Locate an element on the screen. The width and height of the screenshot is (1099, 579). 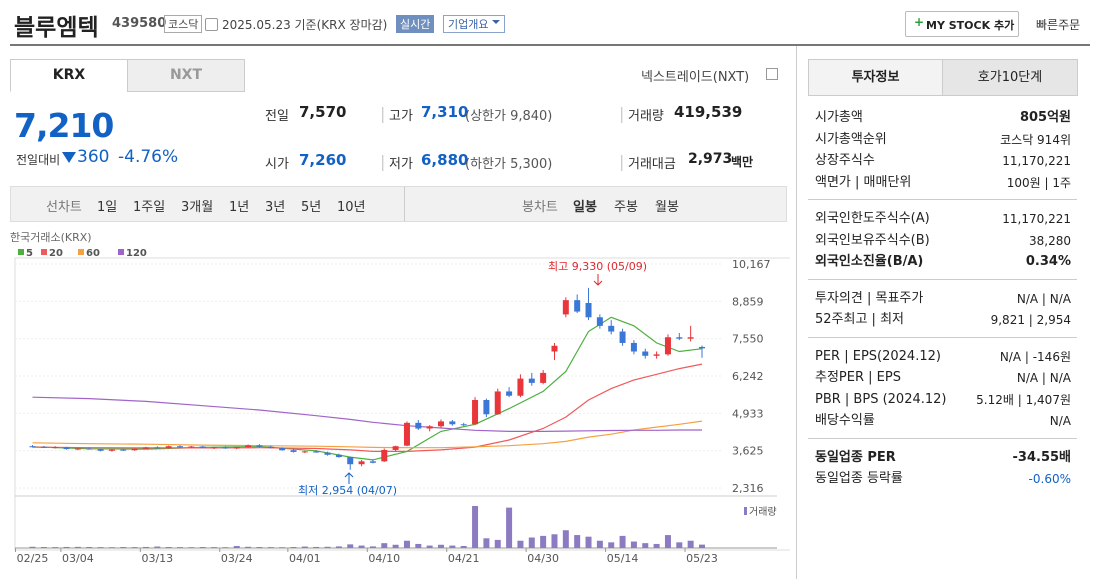
info-row: 외국인보유주식수(B) 38,280 is located at coordinates (943, 241).